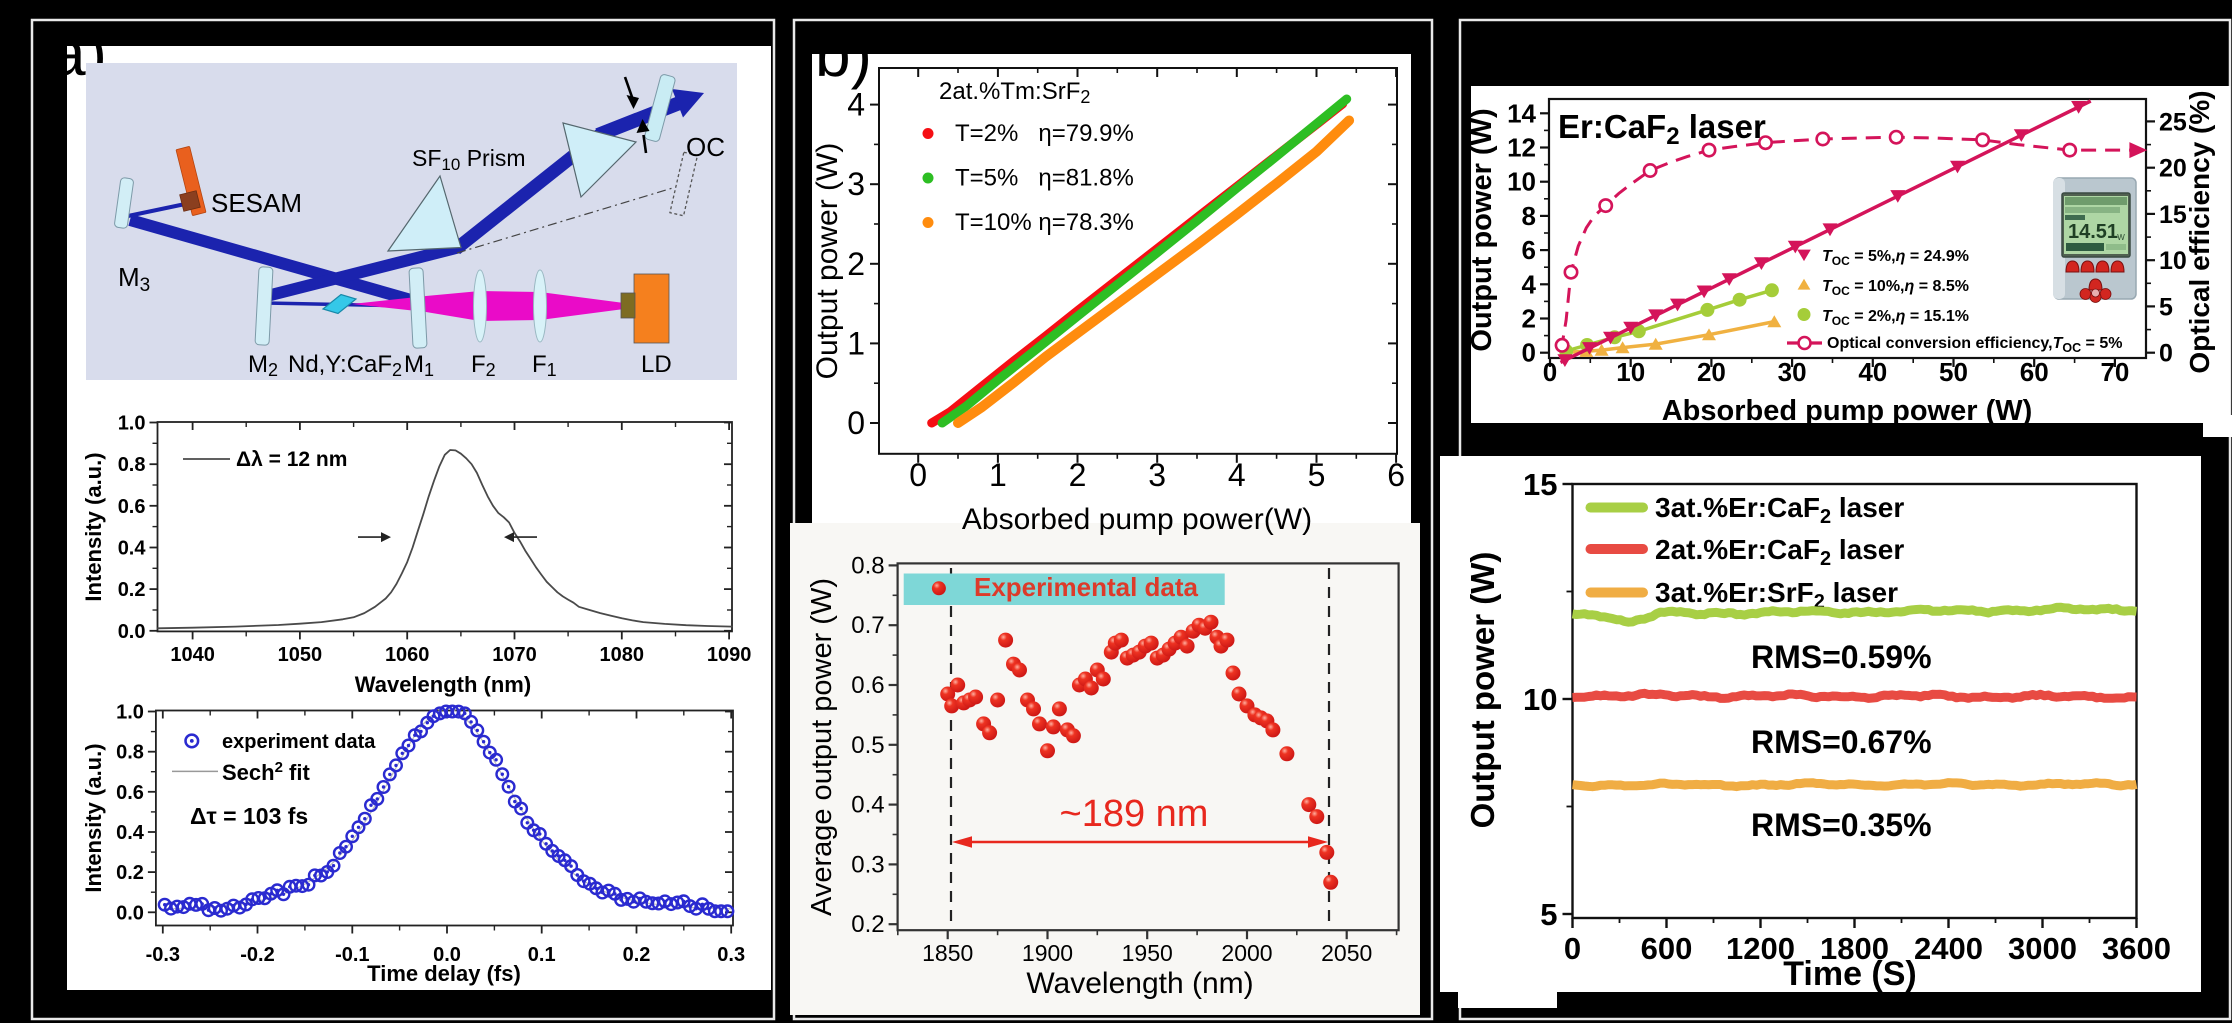 This screenshot has height=1023, width=2232. I want to click on svg-text: Absorbed pump power (W), so click(1847, 411).